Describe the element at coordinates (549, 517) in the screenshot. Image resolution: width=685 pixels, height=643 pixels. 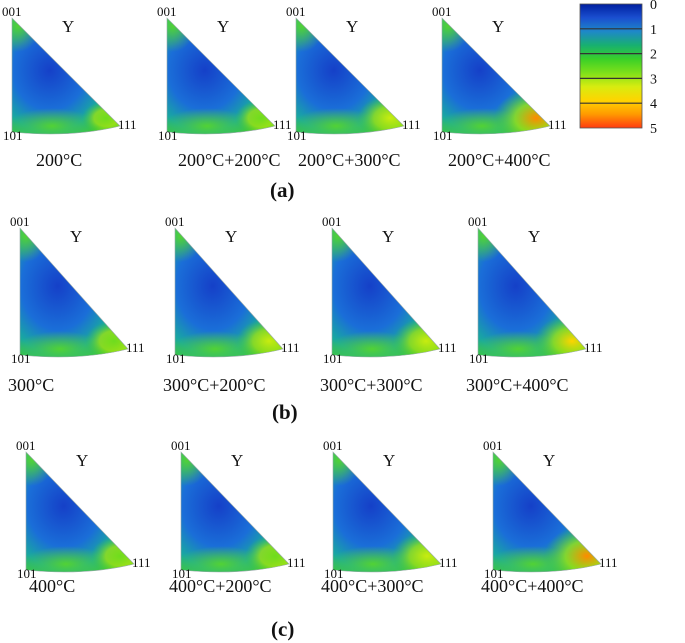
I see `pole-figure: 001 101 111 Y 400°C+400°C` at that location.